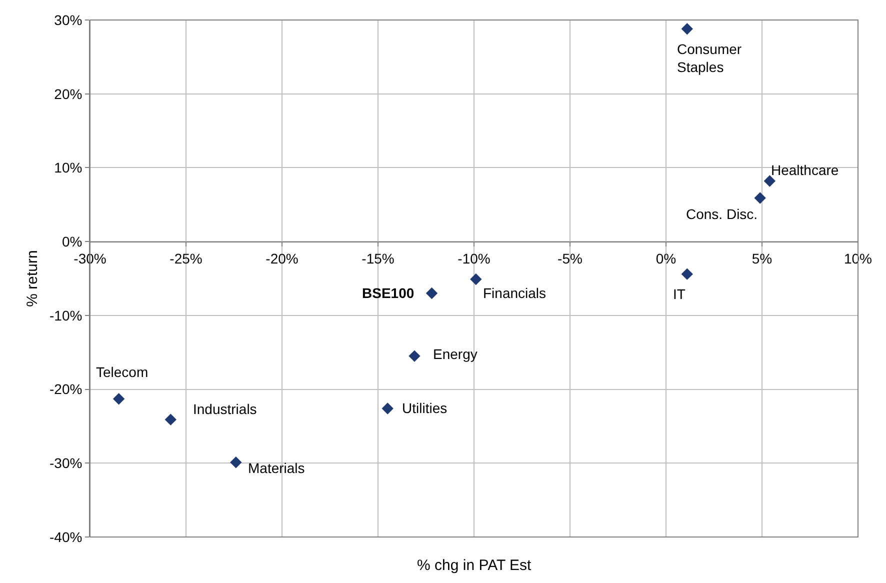 Image resolution: width=886 pixels, height=583 pixels. I want to click on y-axis-title: % return, so click(32, 278).